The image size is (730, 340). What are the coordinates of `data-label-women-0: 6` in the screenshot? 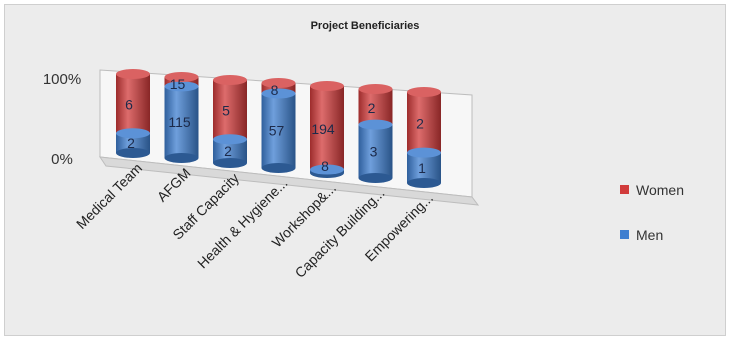 It's located at (129, 105).